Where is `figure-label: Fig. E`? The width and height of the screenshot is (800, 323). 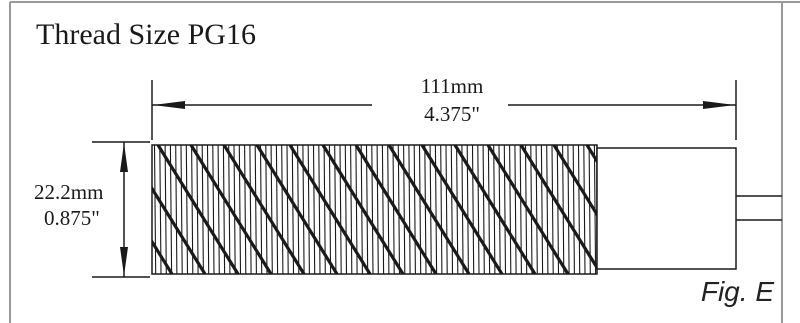 figure-label: Fig. E is located at coordinates (737, 291).